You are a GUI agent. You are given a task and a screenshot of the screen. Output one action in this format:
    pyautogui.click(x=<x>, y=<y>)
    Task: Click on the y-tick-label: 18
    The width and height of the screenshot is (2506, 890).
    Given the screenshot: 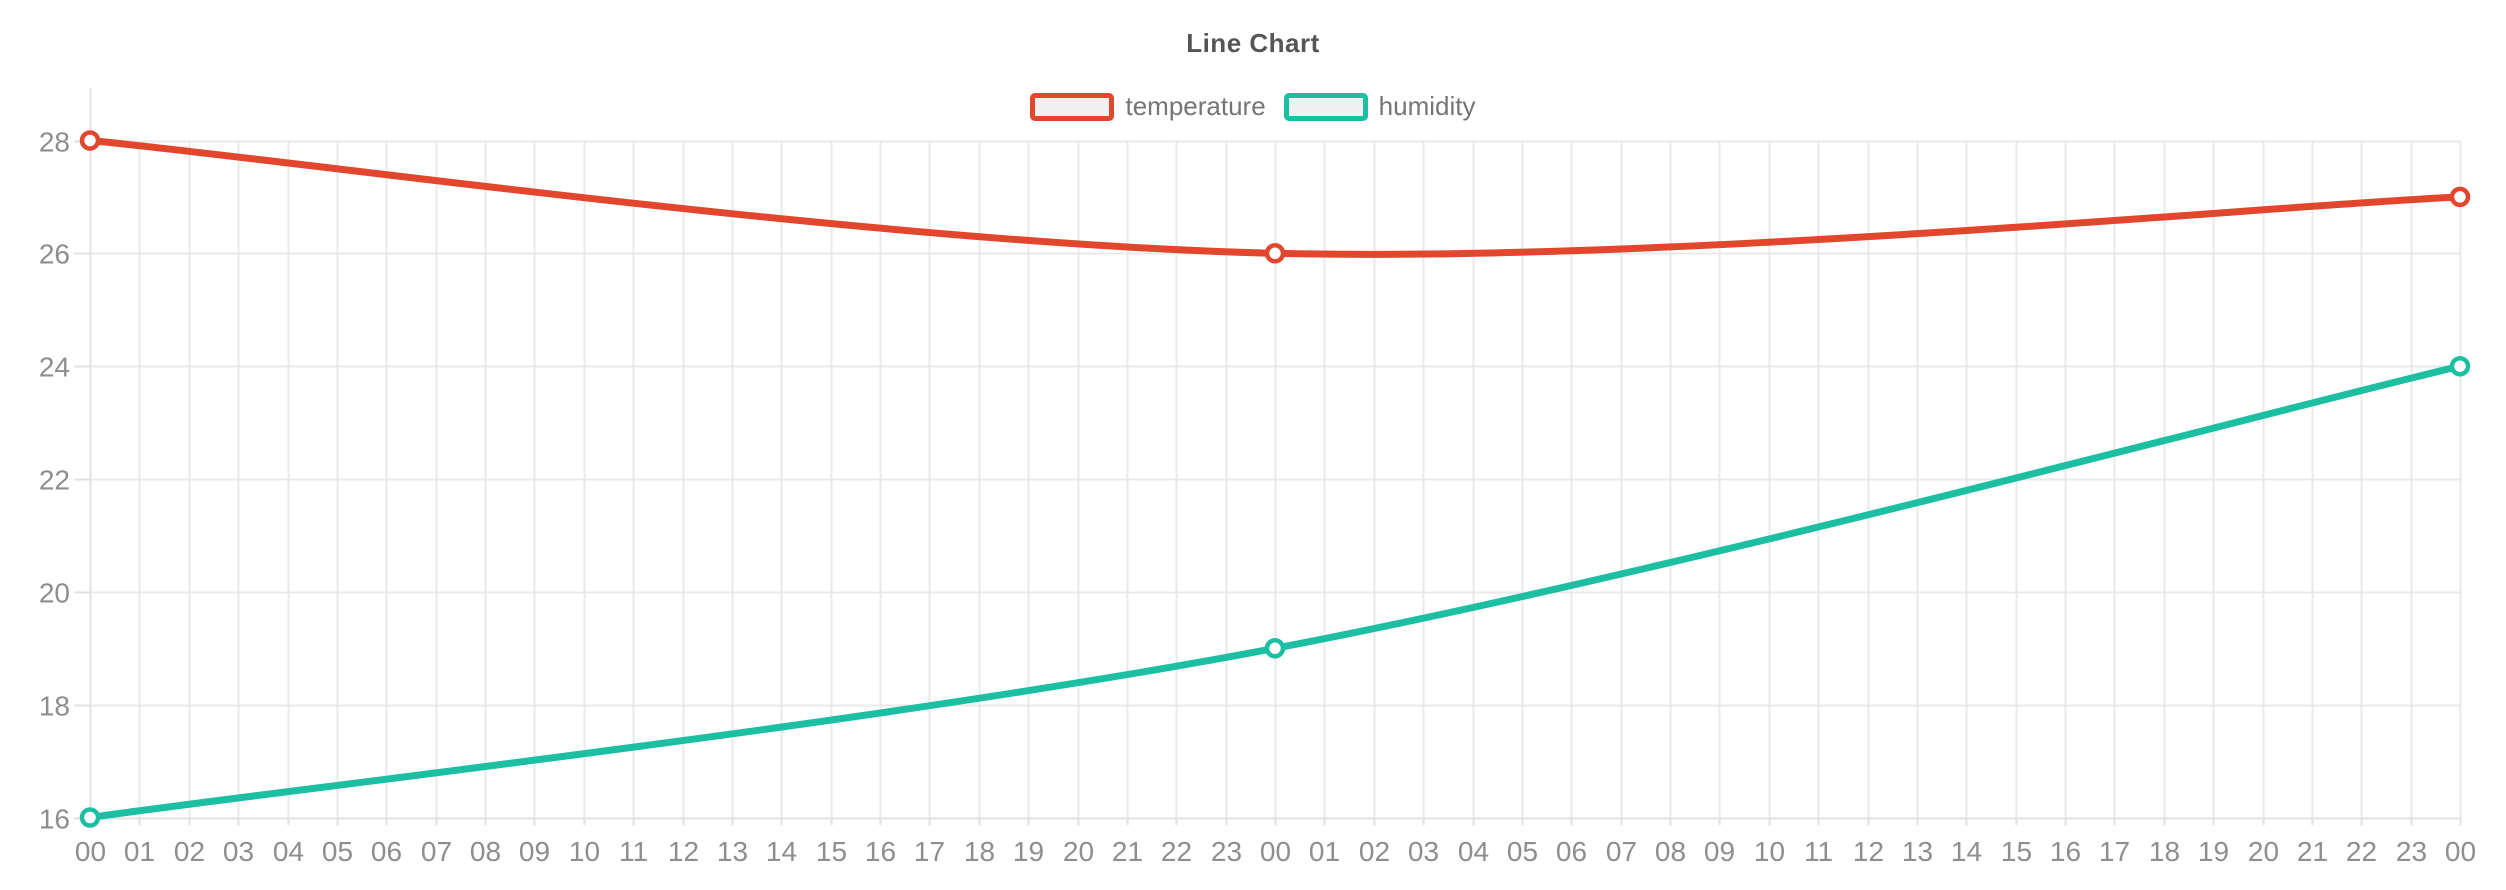 What is the action you would take?
    pyautogui.click(x=54, y=706)
    